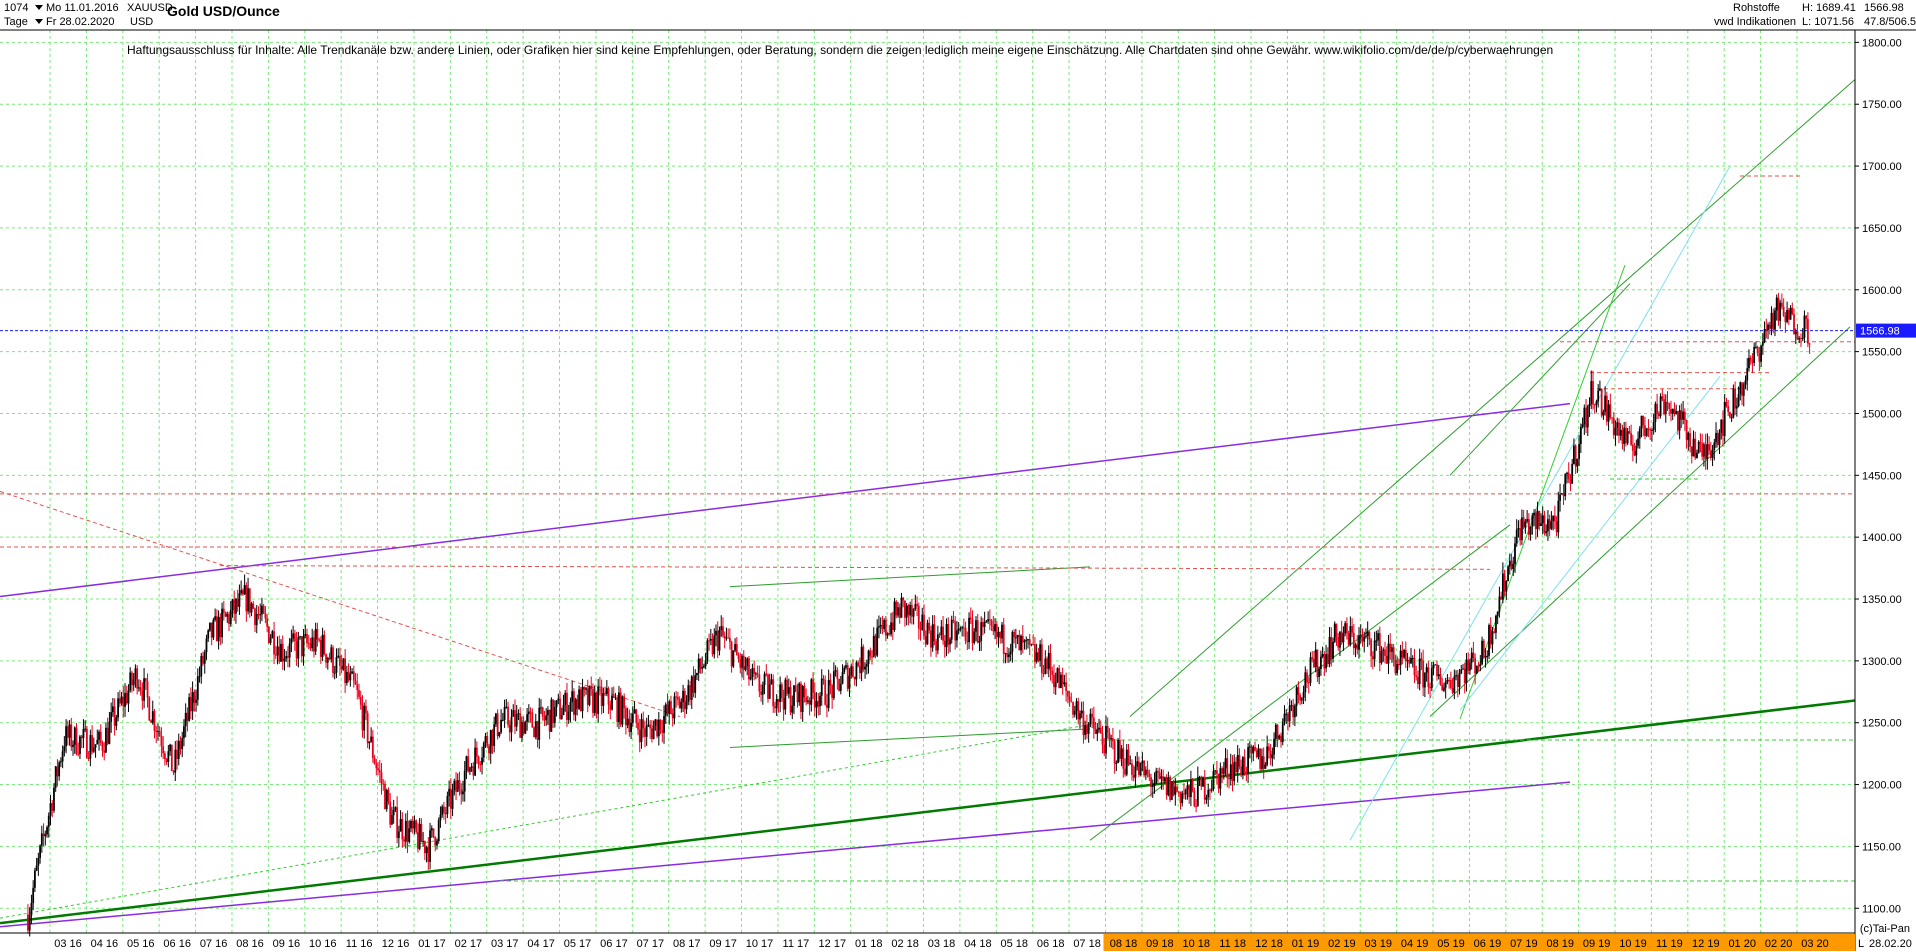 This screenshot has height=952, width=1916. I want to click on period-select-icon, so click(39, 22).